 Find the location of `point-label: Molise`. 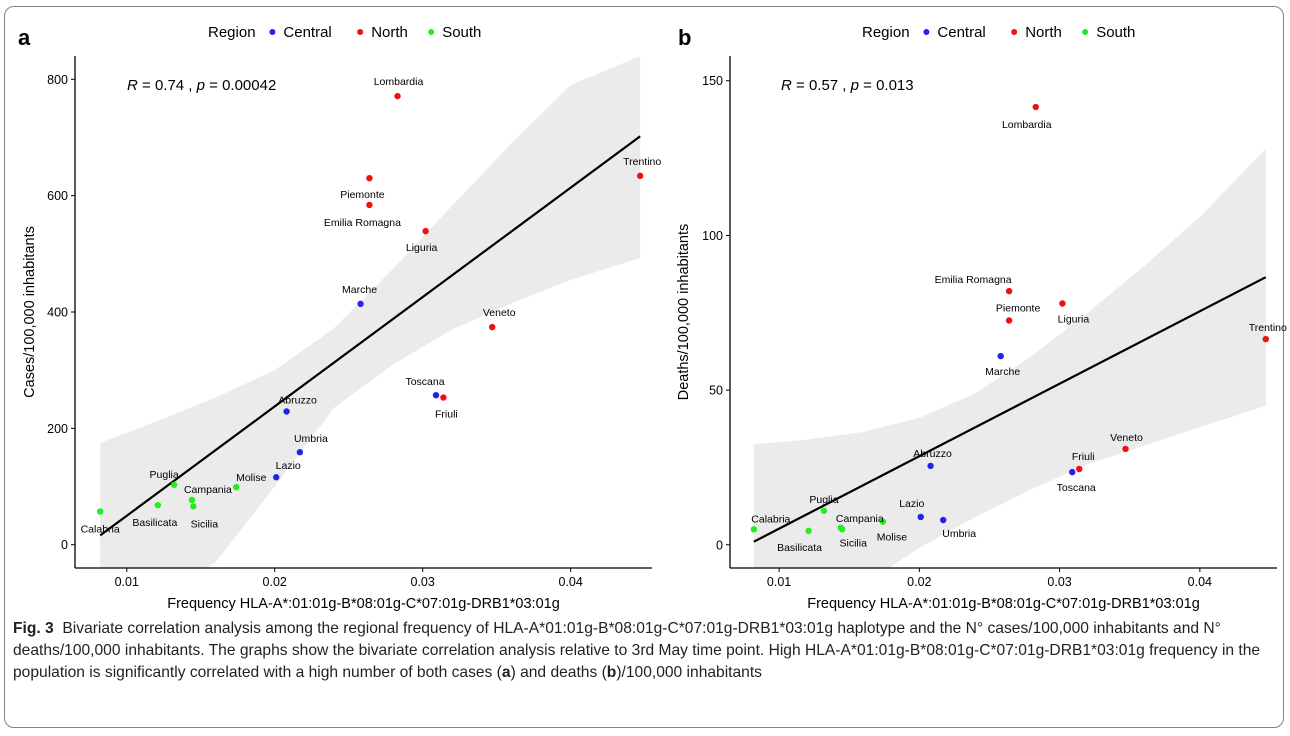

point-label: Molise is located at coordinates (892, 538).